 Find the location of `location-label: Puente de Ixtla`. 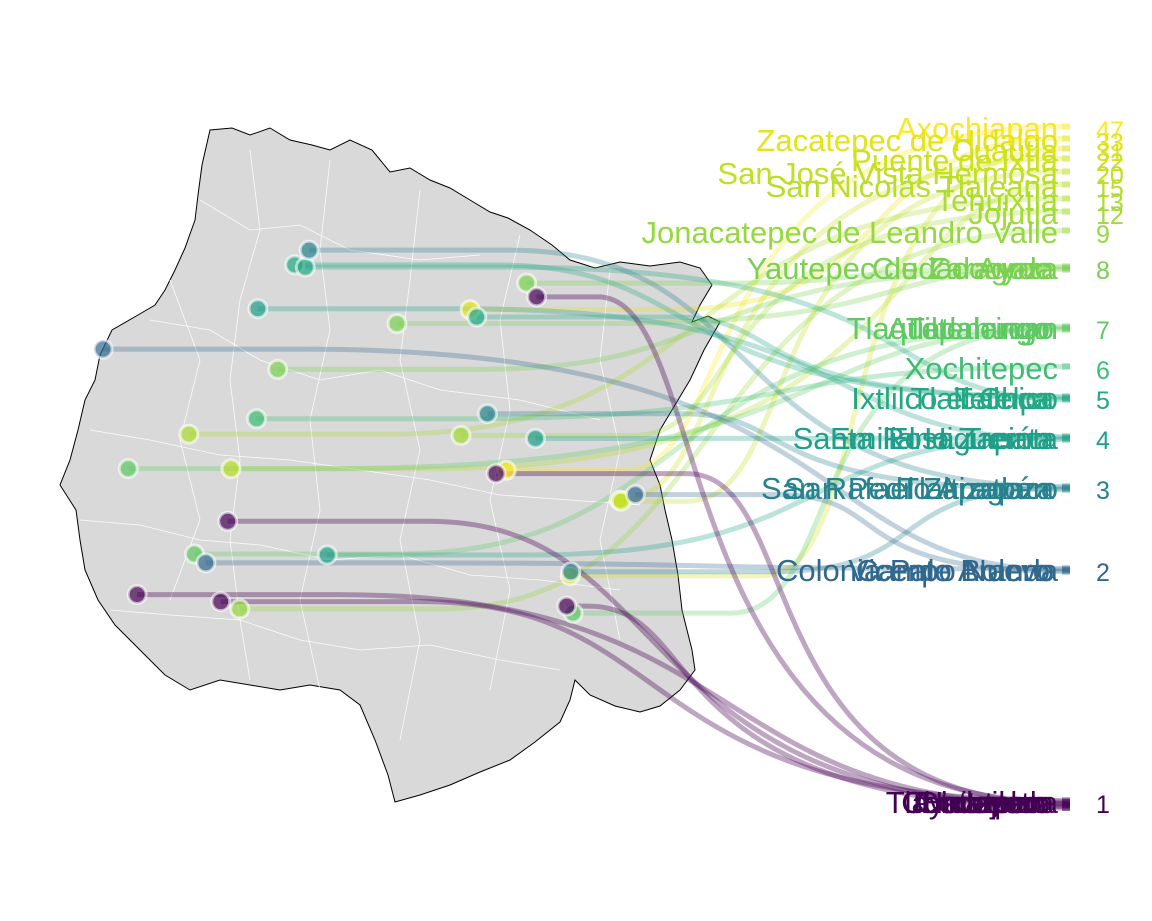

location-label: Puente de Ixtla is located at coordinates (955, 160).